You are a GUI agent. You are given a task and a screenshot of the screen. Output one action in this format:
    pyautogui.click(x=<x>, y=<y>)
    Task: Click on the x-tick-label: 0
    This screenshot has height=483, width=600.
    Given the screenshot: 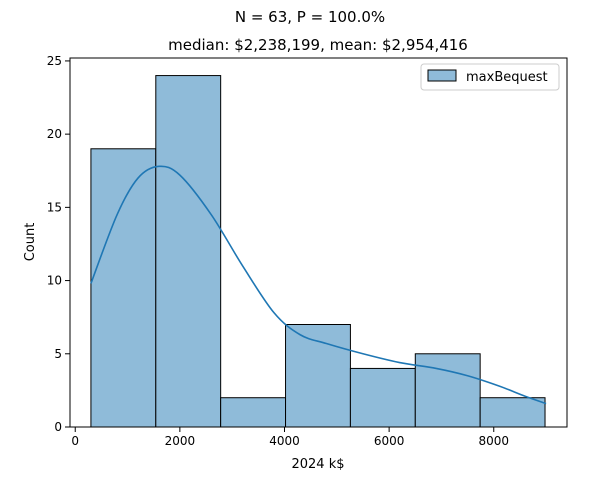 What is the action you would take?
    pyautogui.click(x=75, y=441)
    